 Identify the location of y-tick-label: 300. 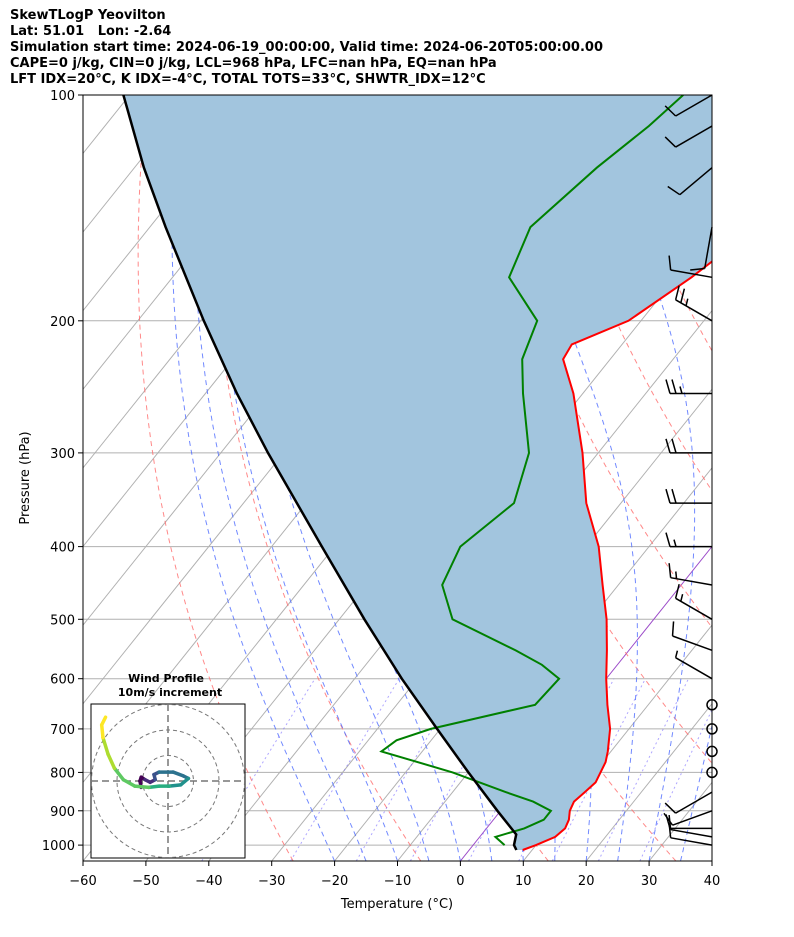
(62, 454).